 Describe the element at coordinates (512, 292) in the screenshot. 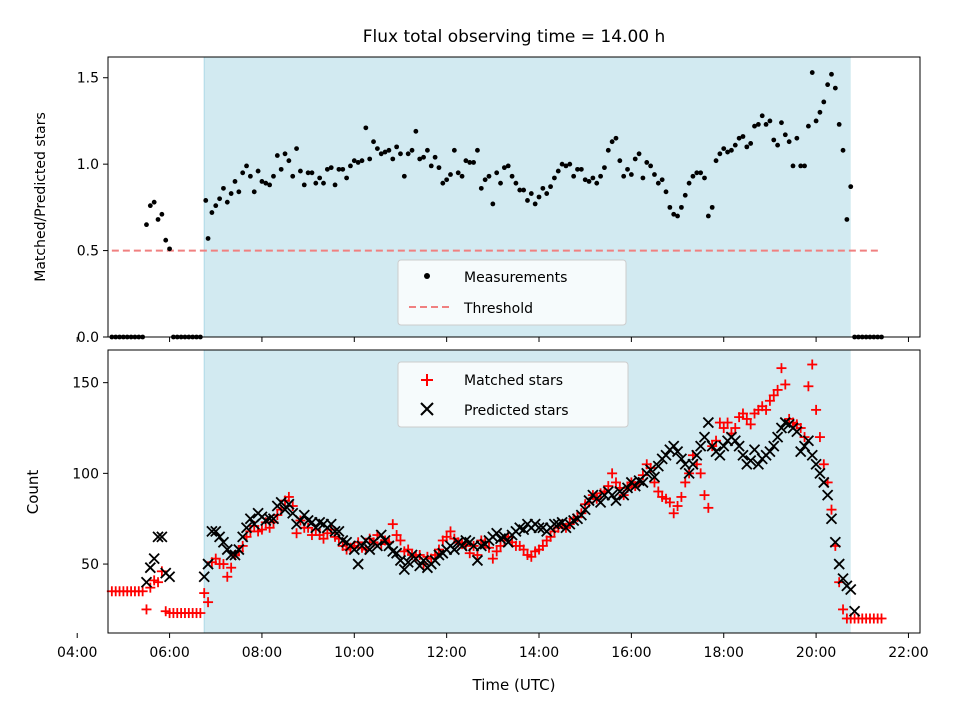

I see `top-legend-box` at that location.